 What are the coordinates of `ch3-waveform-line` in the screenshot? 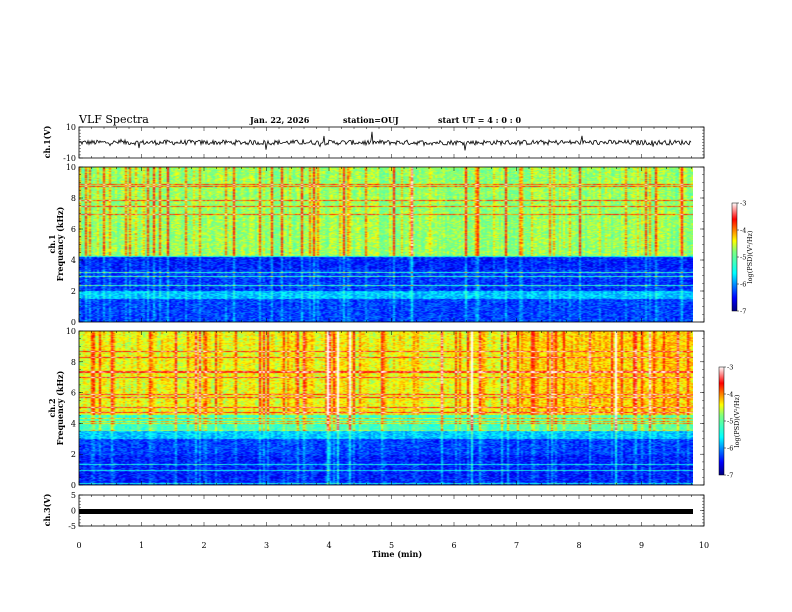 It's located at (386, 511).